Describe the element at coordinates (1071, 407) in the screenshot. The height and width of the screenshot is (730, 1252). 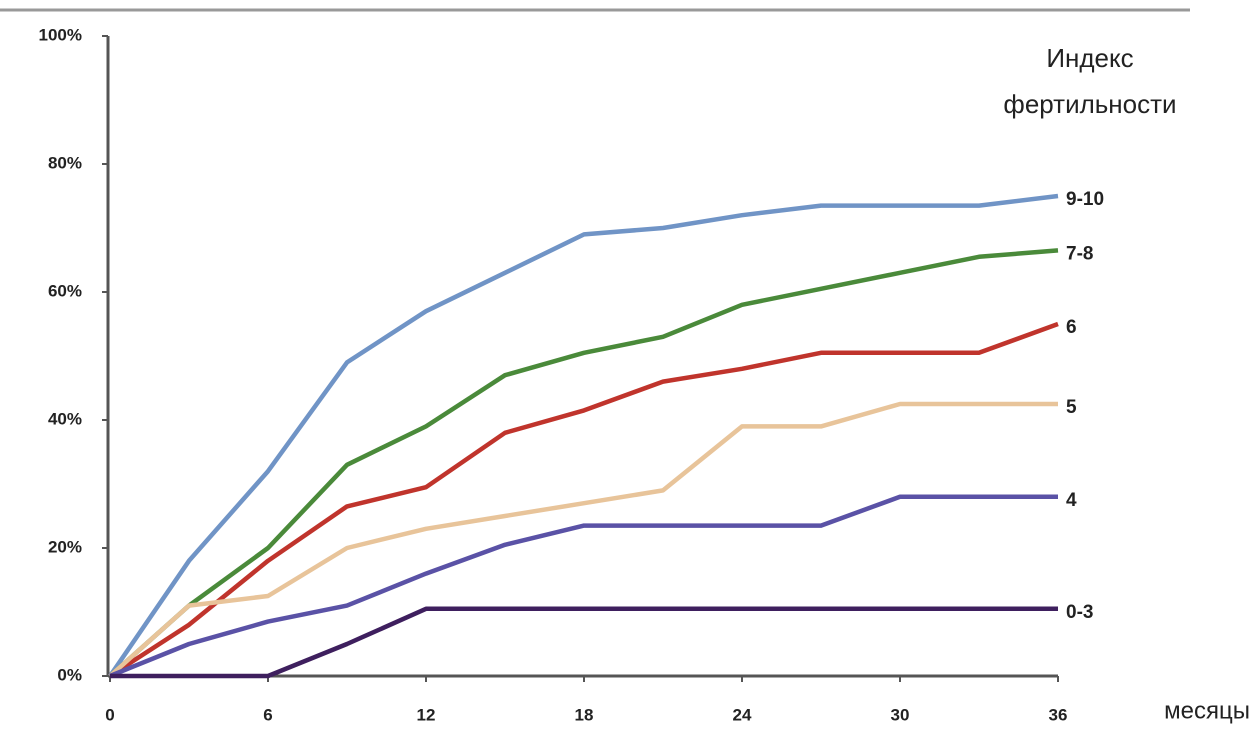
I see `legend-label: 5` at that location.